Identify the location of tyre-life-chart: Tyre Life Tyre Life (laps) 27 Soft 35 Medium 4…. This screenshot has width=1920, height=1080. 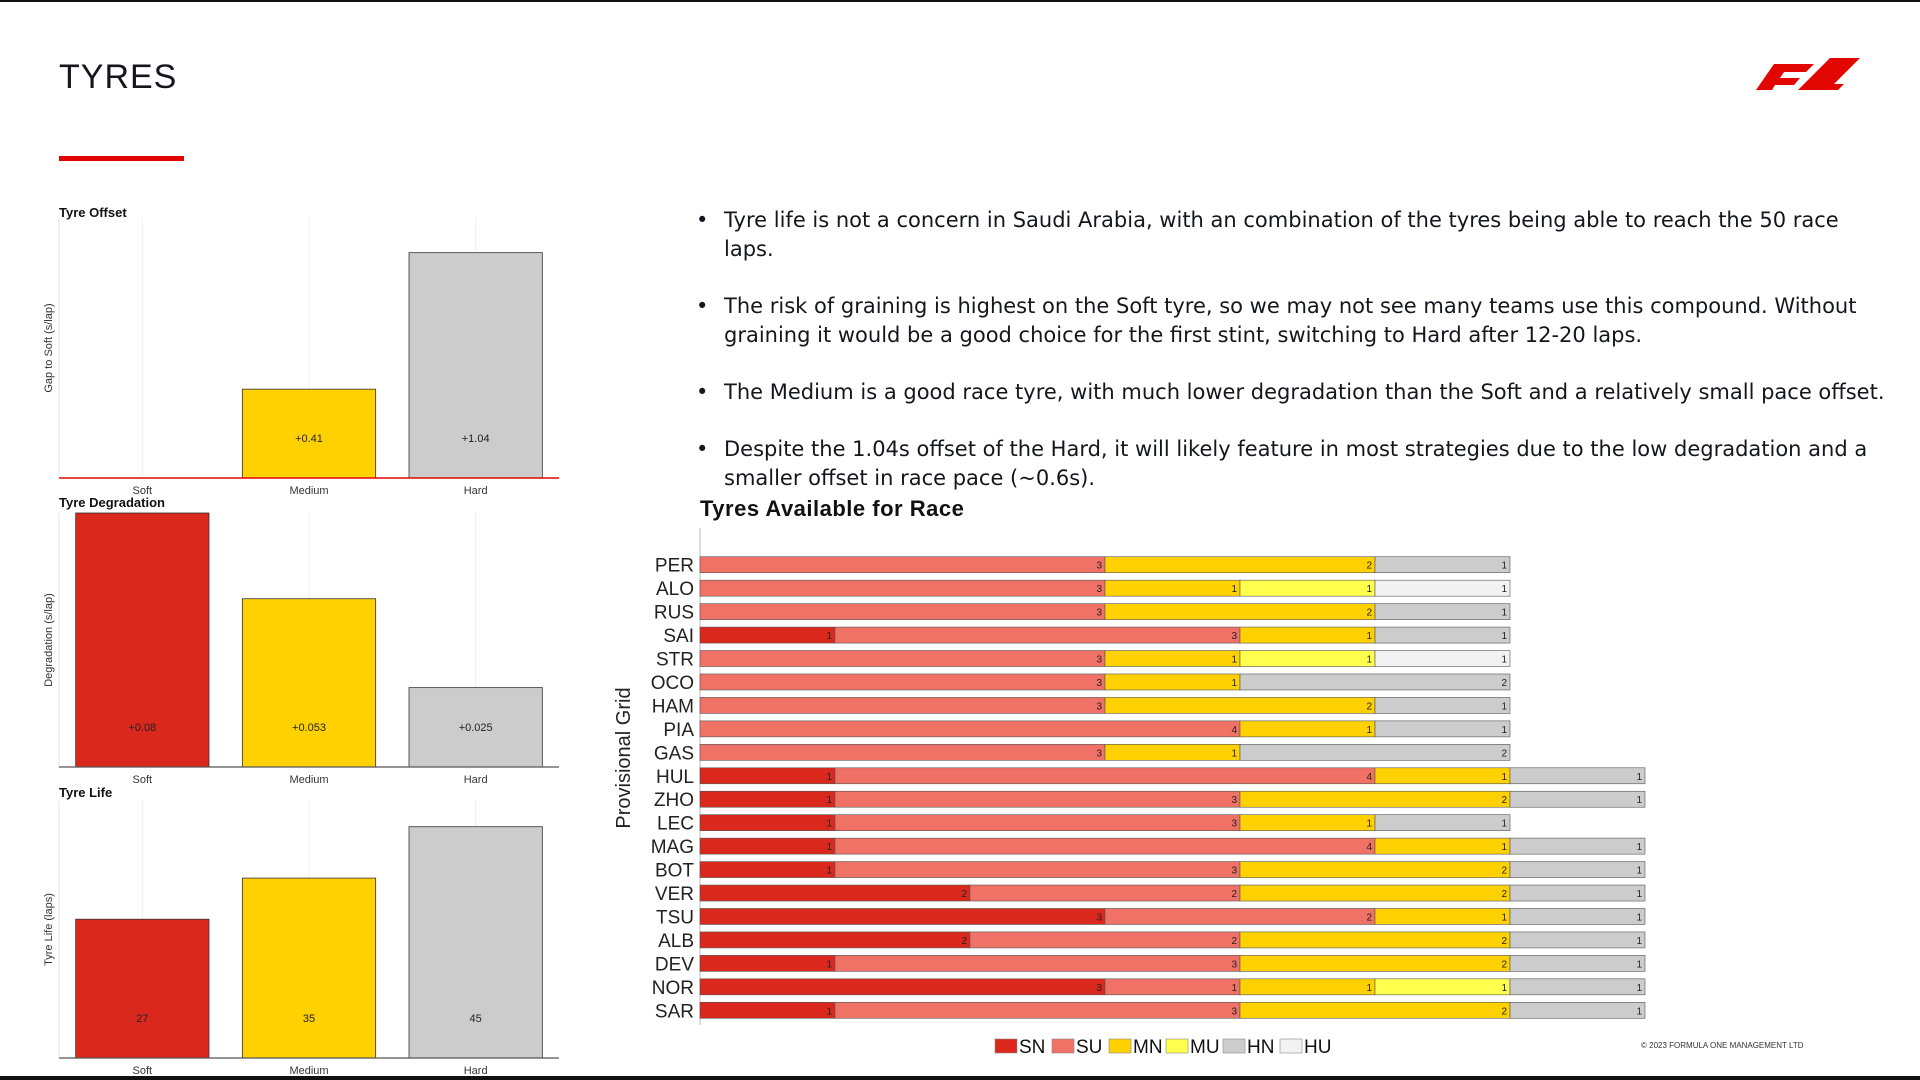
(301, 931).